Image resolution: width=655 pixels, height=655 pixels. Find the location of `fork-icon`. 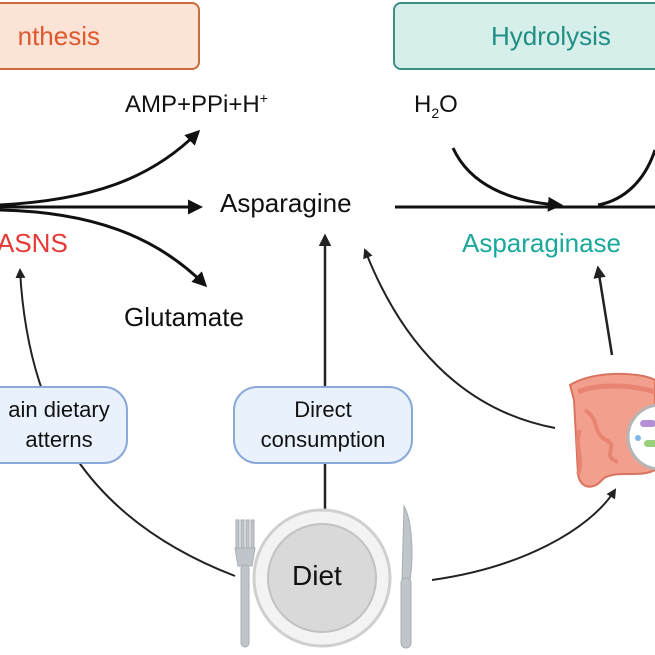

fork-icon is located at coordinates (245, 583).